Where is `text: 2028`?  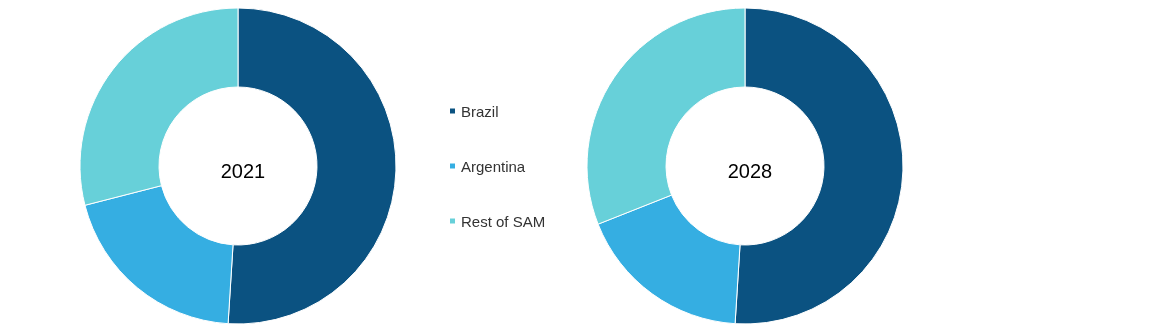
text: 2028 is located at coordinates (750, 171).